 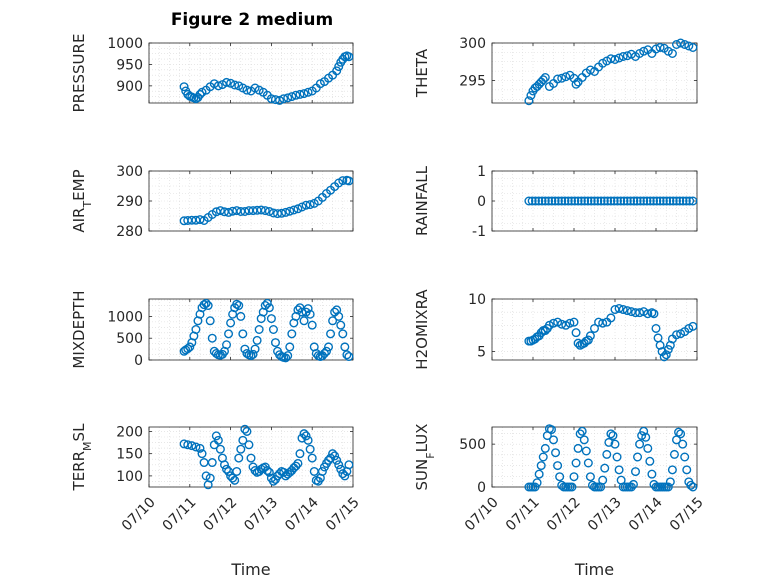 What do you see at coordinates (79, 184) in the screenshot?
I see `y-axis-label-part: EMP` at bounding box center [79, 184].